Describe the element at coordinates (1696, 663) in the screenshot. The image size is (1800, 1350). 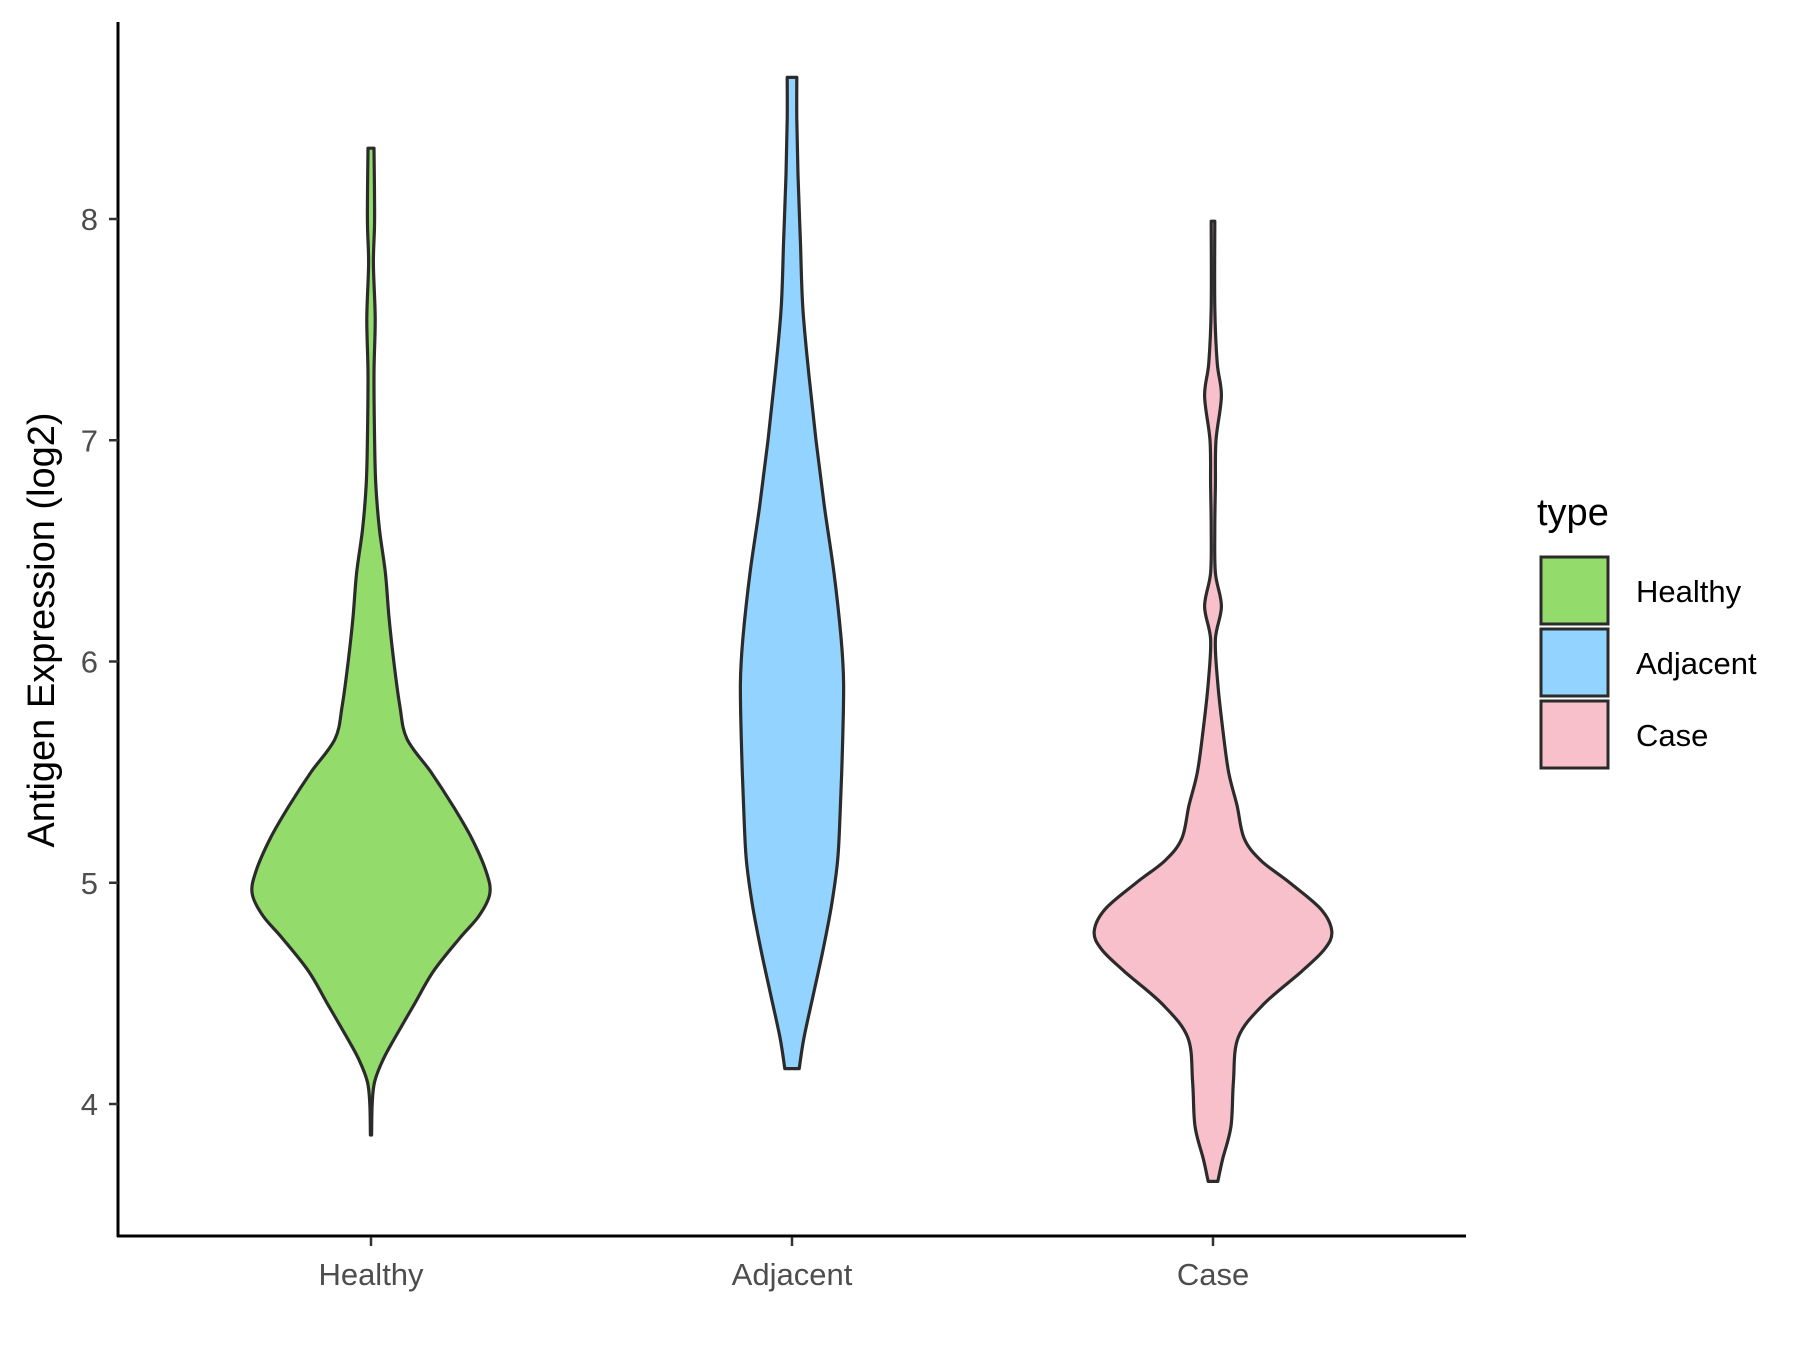
I see `legend-label-adjacent: Adjacent` at that location.